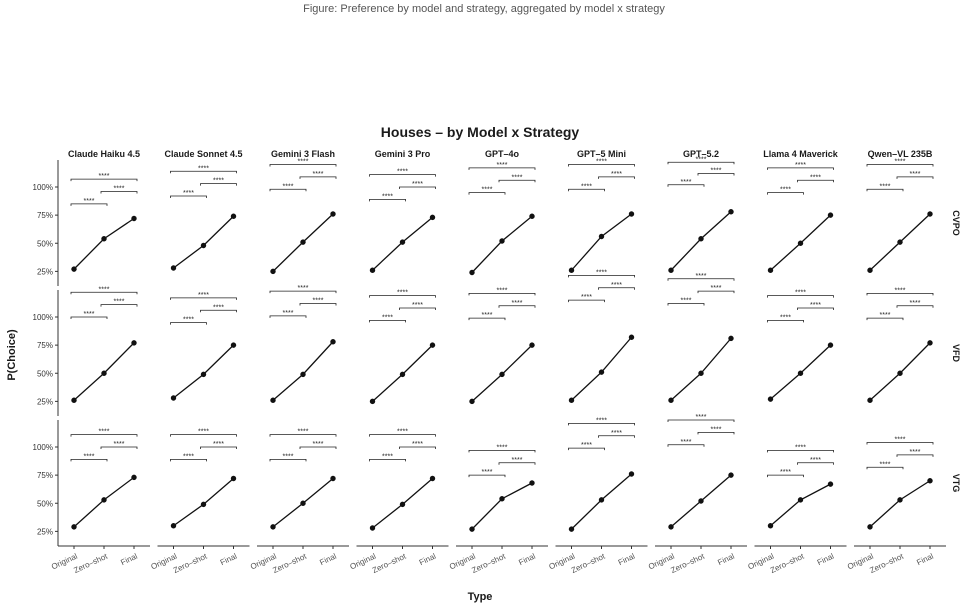  I want to click on y-tick-label: 50%, so click(45, 373).